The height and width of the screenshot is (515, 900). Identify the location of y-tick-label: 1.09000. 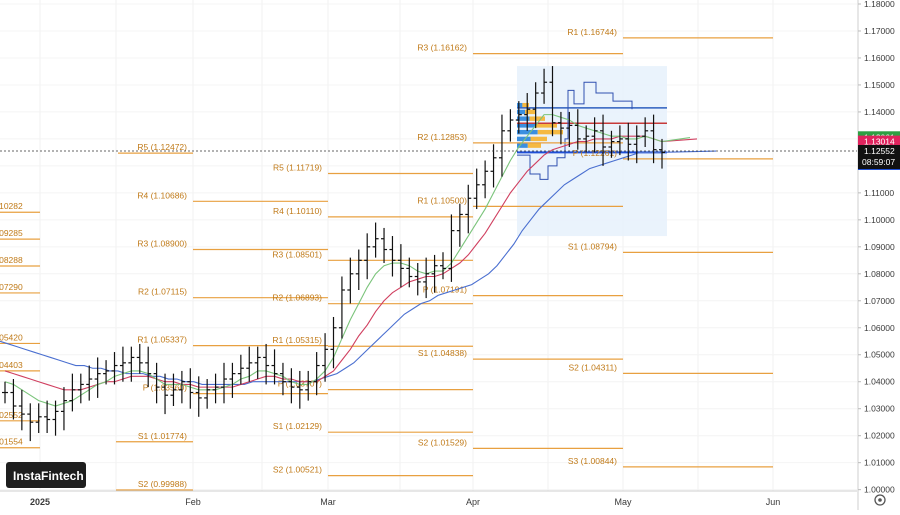
(879, 247).